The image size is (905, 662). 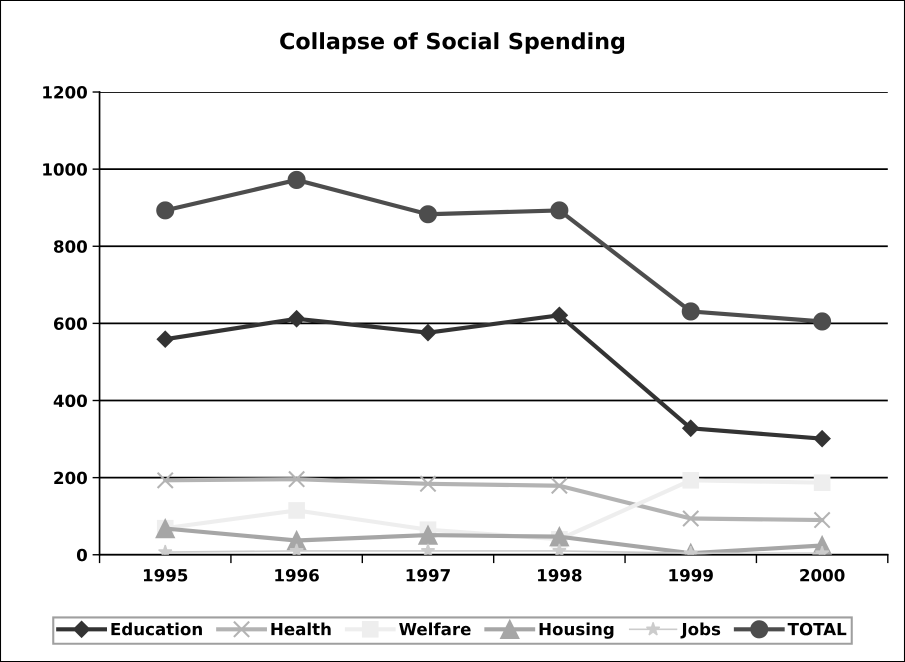 What do you see at coordinates (166, 575) in the screenshot?
I see `x-tick-label: 1995` at bounding box center [166, 575].